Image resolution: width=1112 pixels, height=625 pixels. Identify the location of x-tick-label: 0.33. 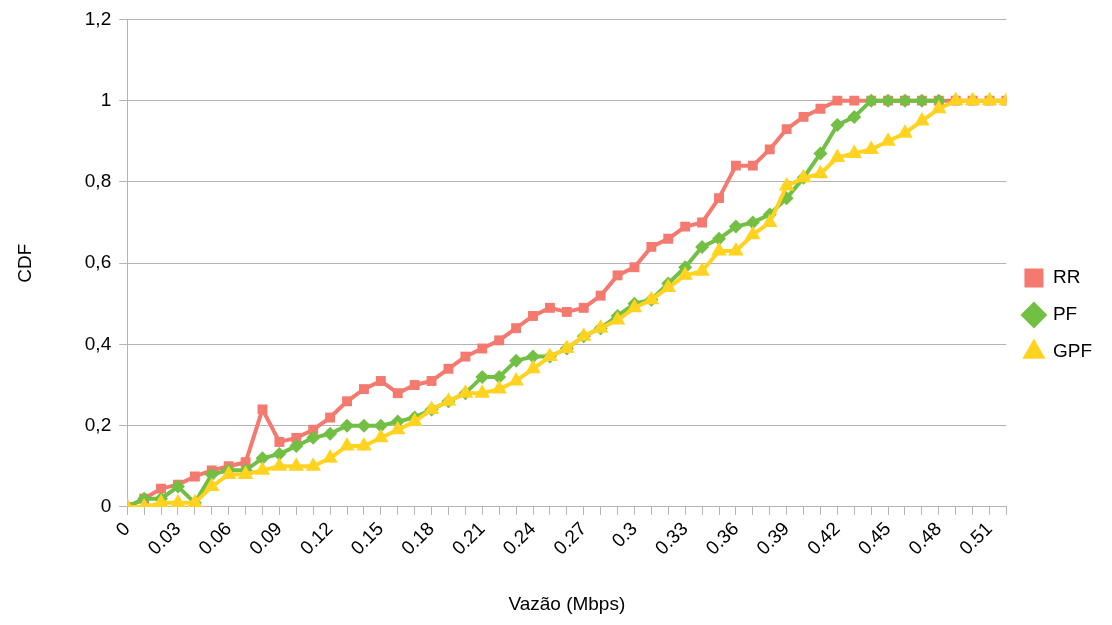
(671, 538).